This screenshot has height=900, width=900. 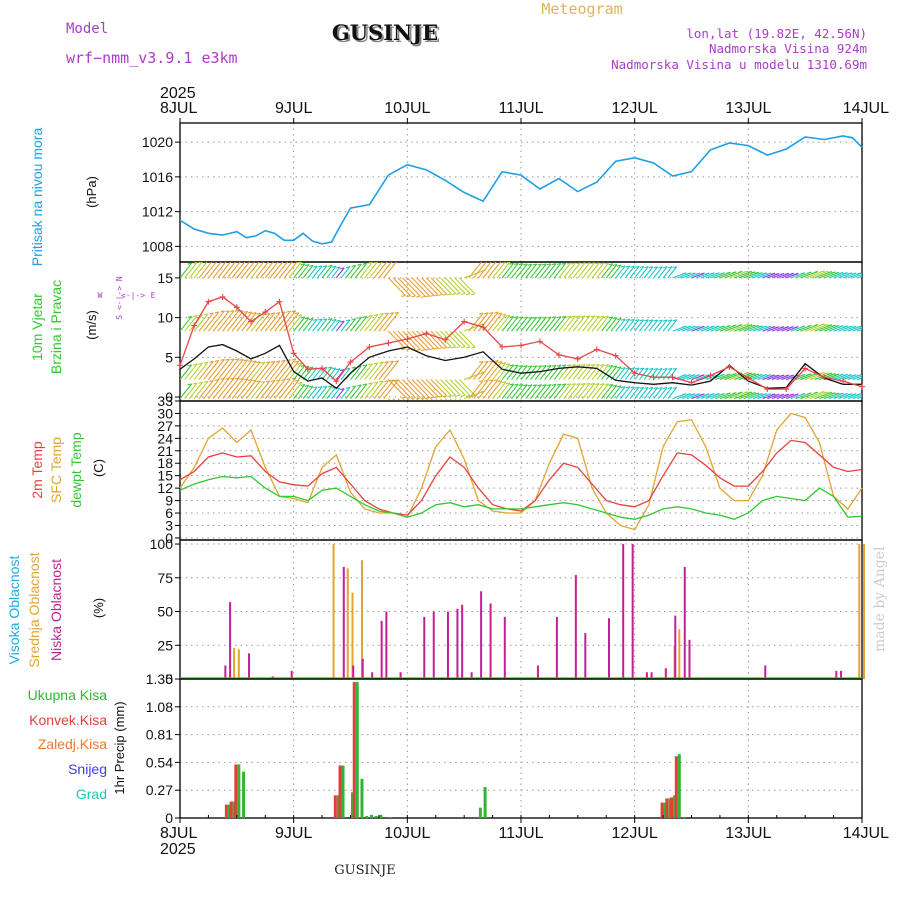 What do you see at coordinates (504, 748) in the screenshot?
I see `precip-panel: 0 0.27 0.54 0.81 1.08 1.35` at bounding box center [504, 748].